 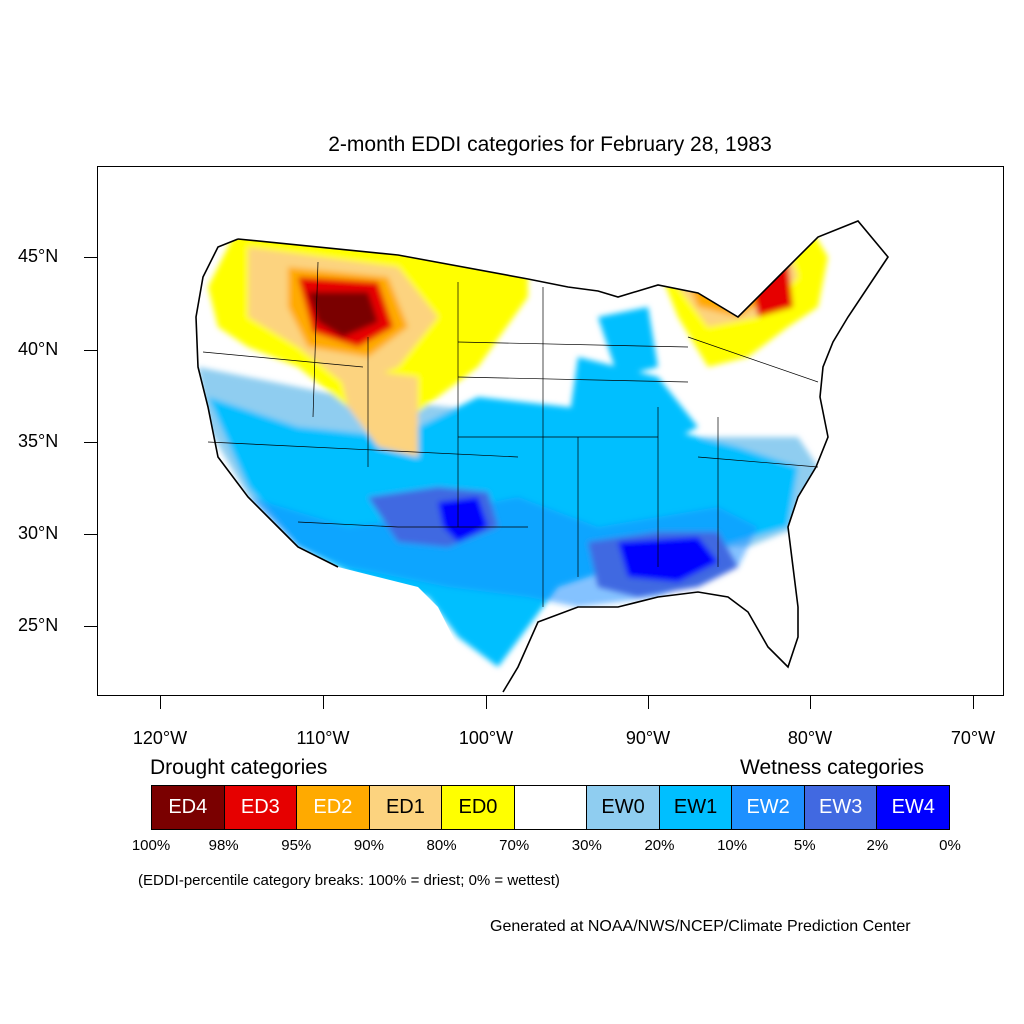 What do you see at coordinates (441, 845) in the screenshot?
I see `percentile-label: 80%` at bounding box center [441, 845].